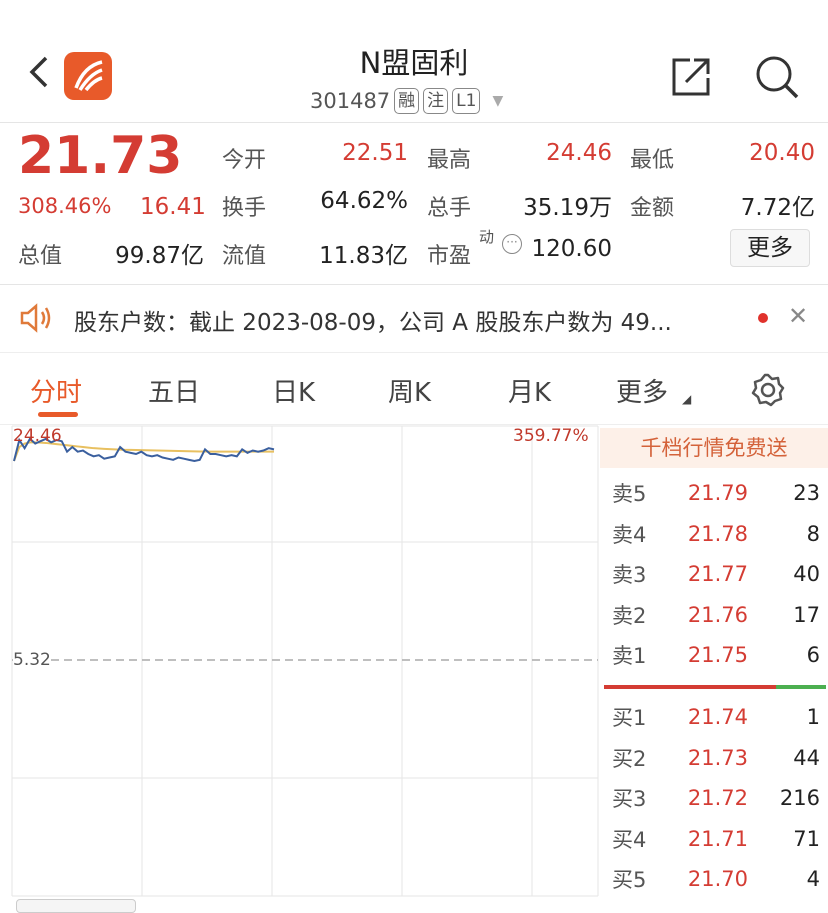 The height and width of the screenshot is (913, 828). Describe the element at coordinates (244, 160) in the screenshot. I see `field-label: 今开` at that location.